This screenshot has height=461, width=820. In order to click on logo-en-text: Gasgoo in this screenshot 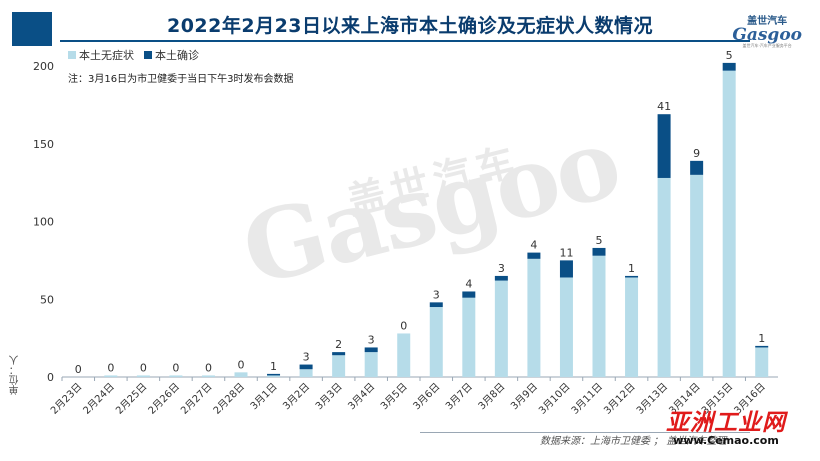, I will do `click(767, 35)`.